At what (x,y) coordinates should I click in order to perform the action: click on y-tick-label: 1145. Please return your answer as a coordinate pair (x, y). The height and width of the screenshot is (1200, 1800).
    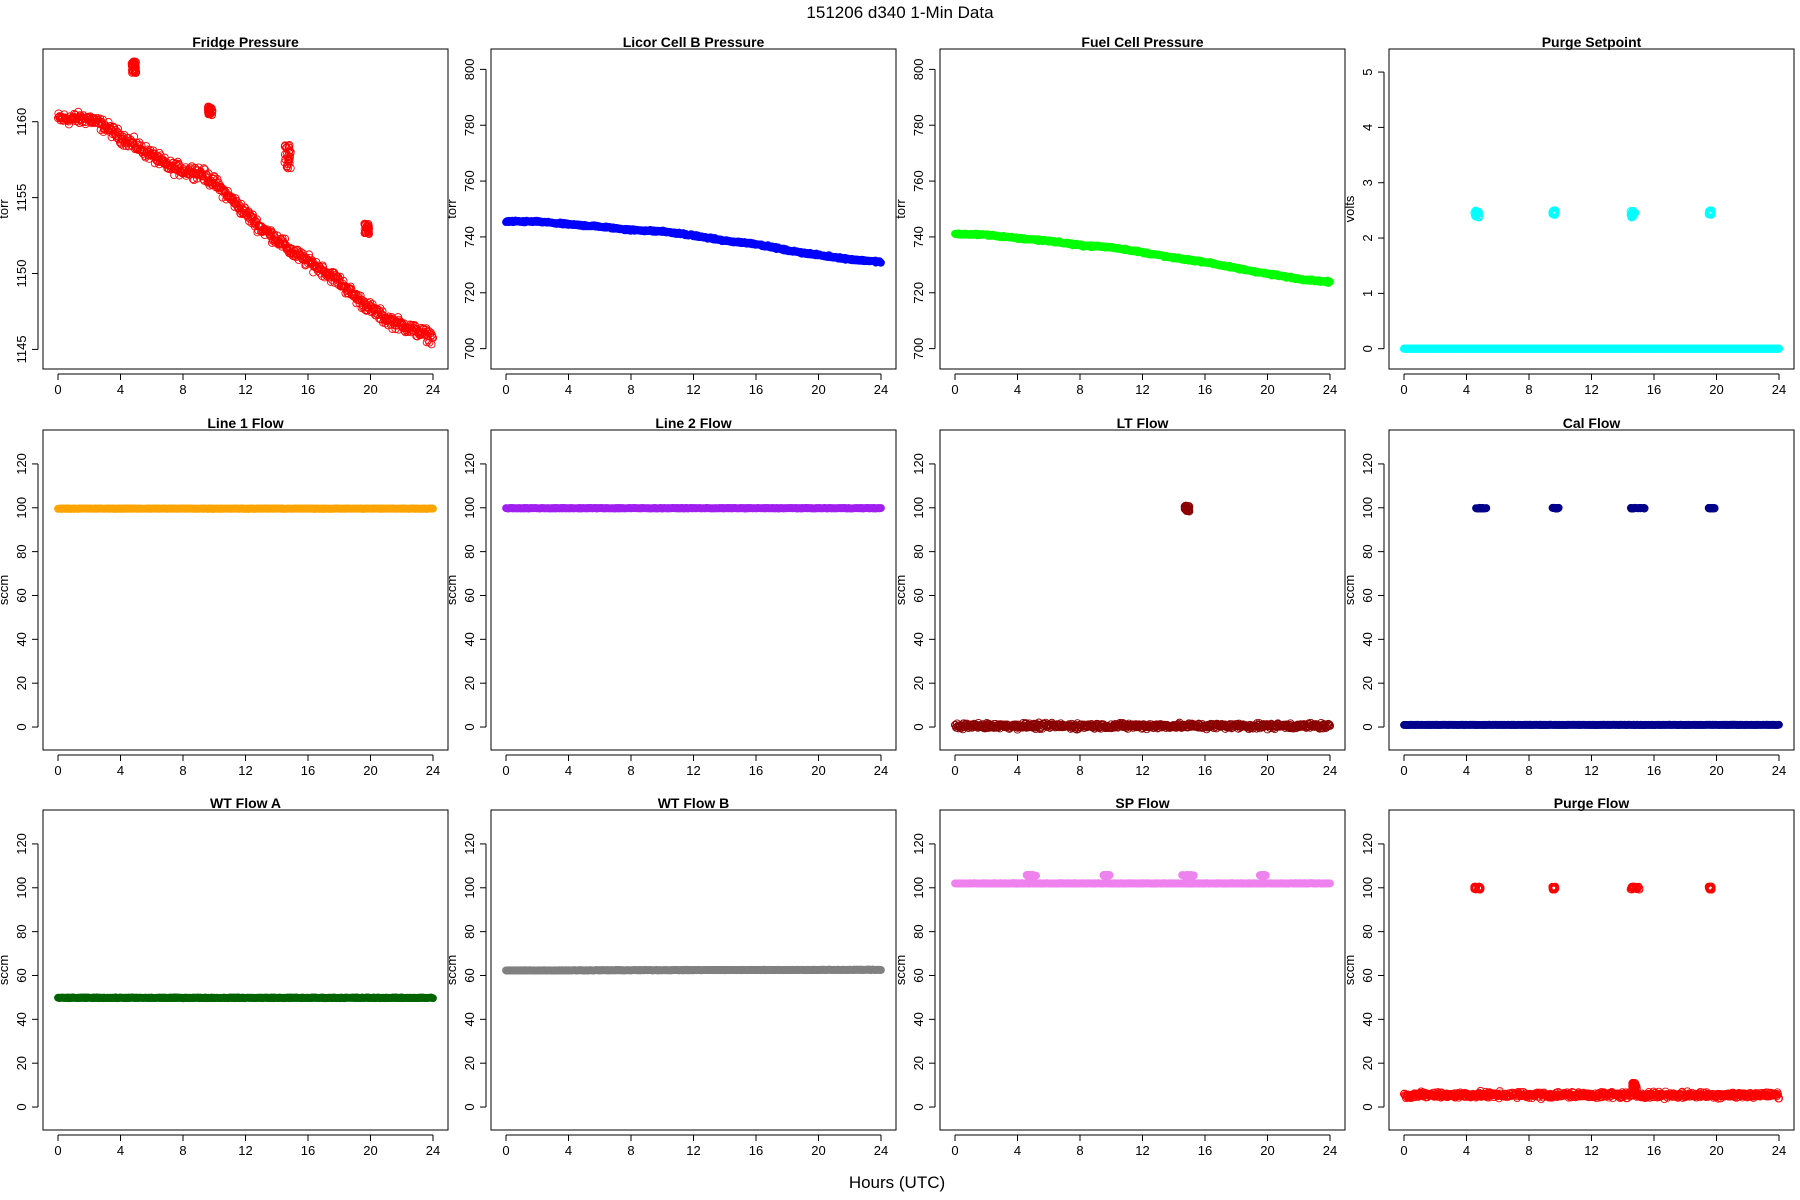
    Looking at the image, I should click on (21, 349).